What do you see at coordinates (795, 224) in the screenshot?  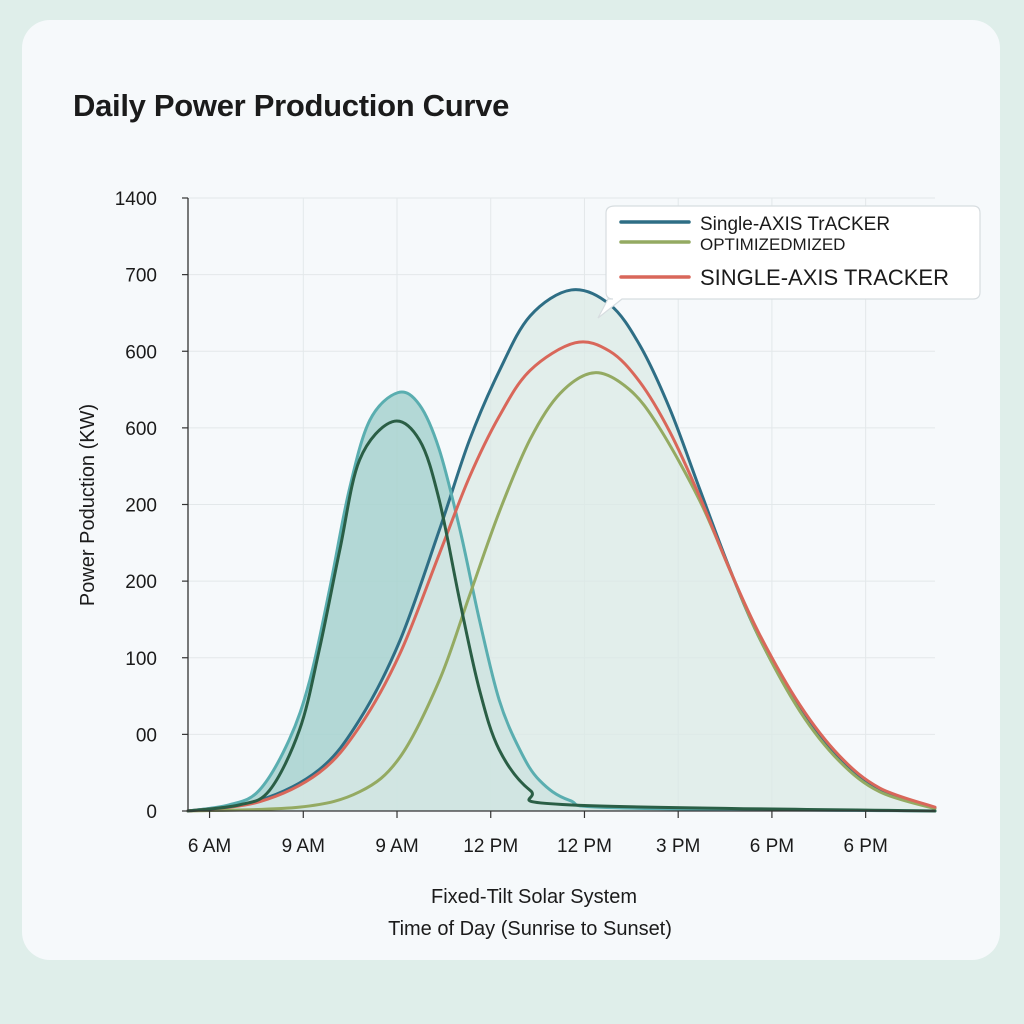 I see `legend-label: Single-AXIS TrACKER` at bounding box center [795, 224].